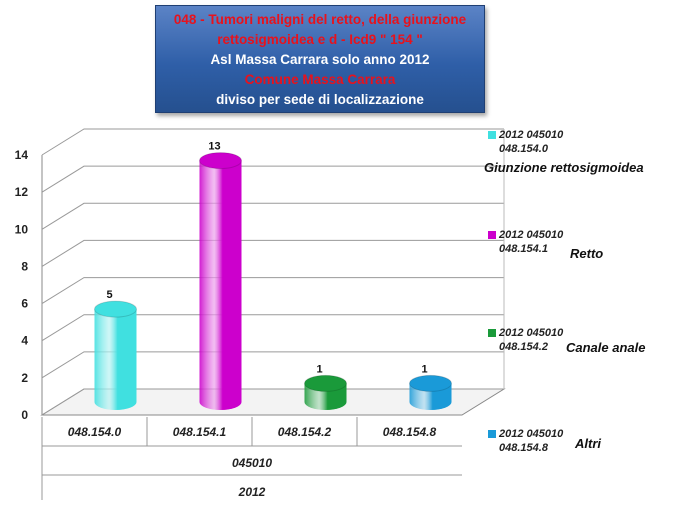 This screenshot has height=508, width=678. What do you see at coordinates (564, 167) in the screenshot?
I see `legend-series-name: Giunzione rettosigmoidea` at bounding box center [564, 167].